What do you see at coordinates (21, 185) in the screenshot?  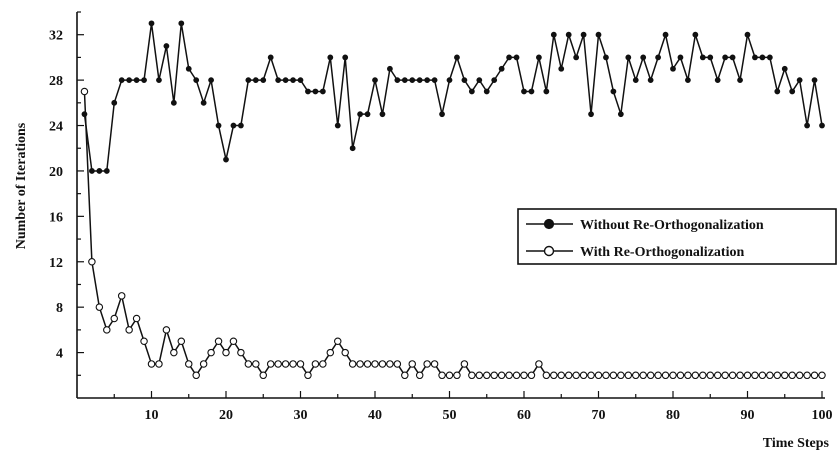 I see `y-axis-title: Number of Iterations` at bounding box center [21, 185].